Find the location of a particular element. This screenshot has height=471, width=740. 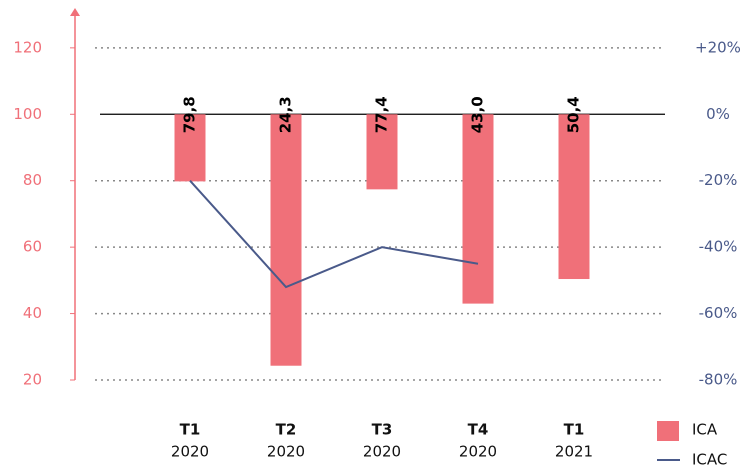

x-tick-label: 2021 is located at coordinates (574, 452).